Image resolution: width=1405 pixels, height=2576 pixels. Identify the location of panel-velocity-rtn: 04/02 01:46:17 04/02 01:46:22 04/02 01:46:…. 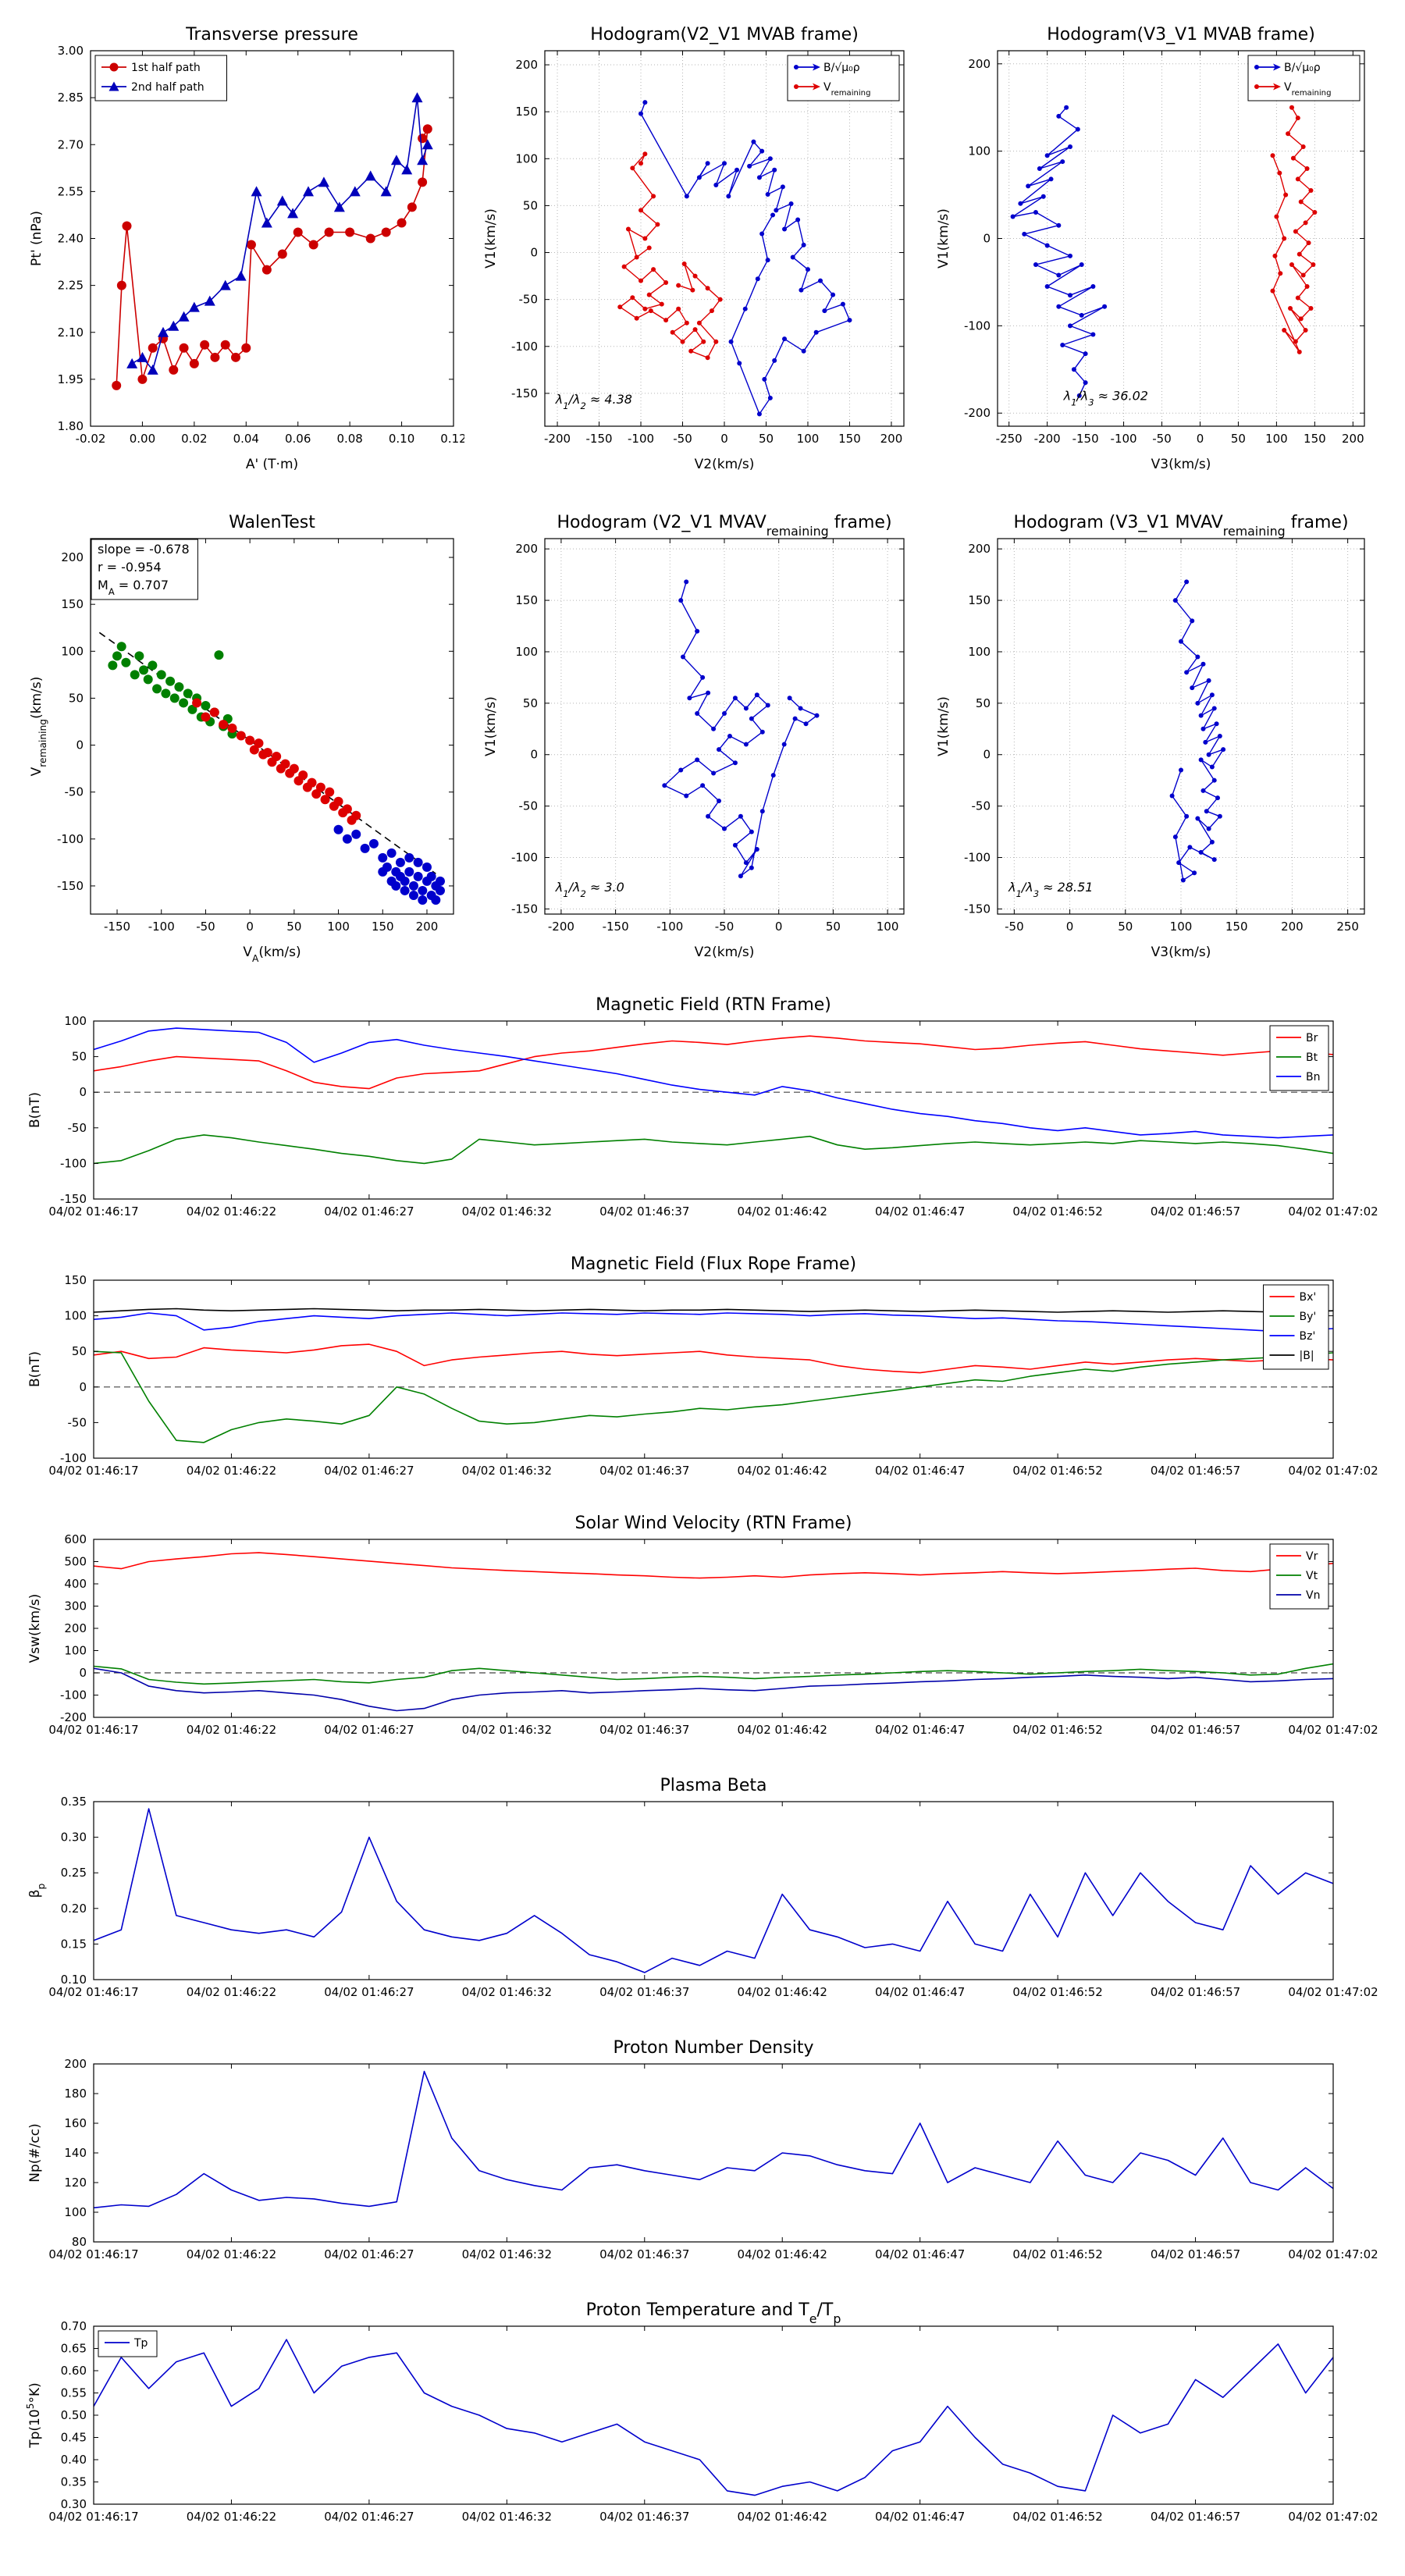
(703, 1632).